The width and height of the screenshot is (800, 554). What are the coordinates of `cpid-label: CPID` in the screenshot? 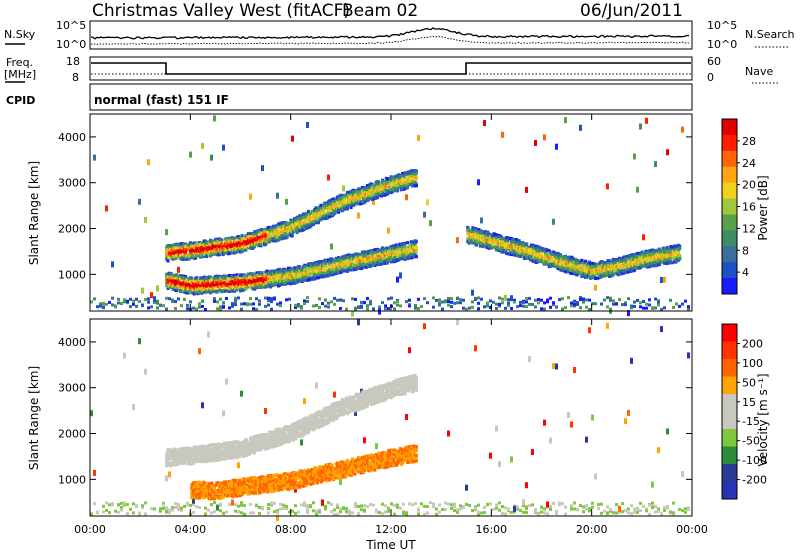 It's located at (20, 100).